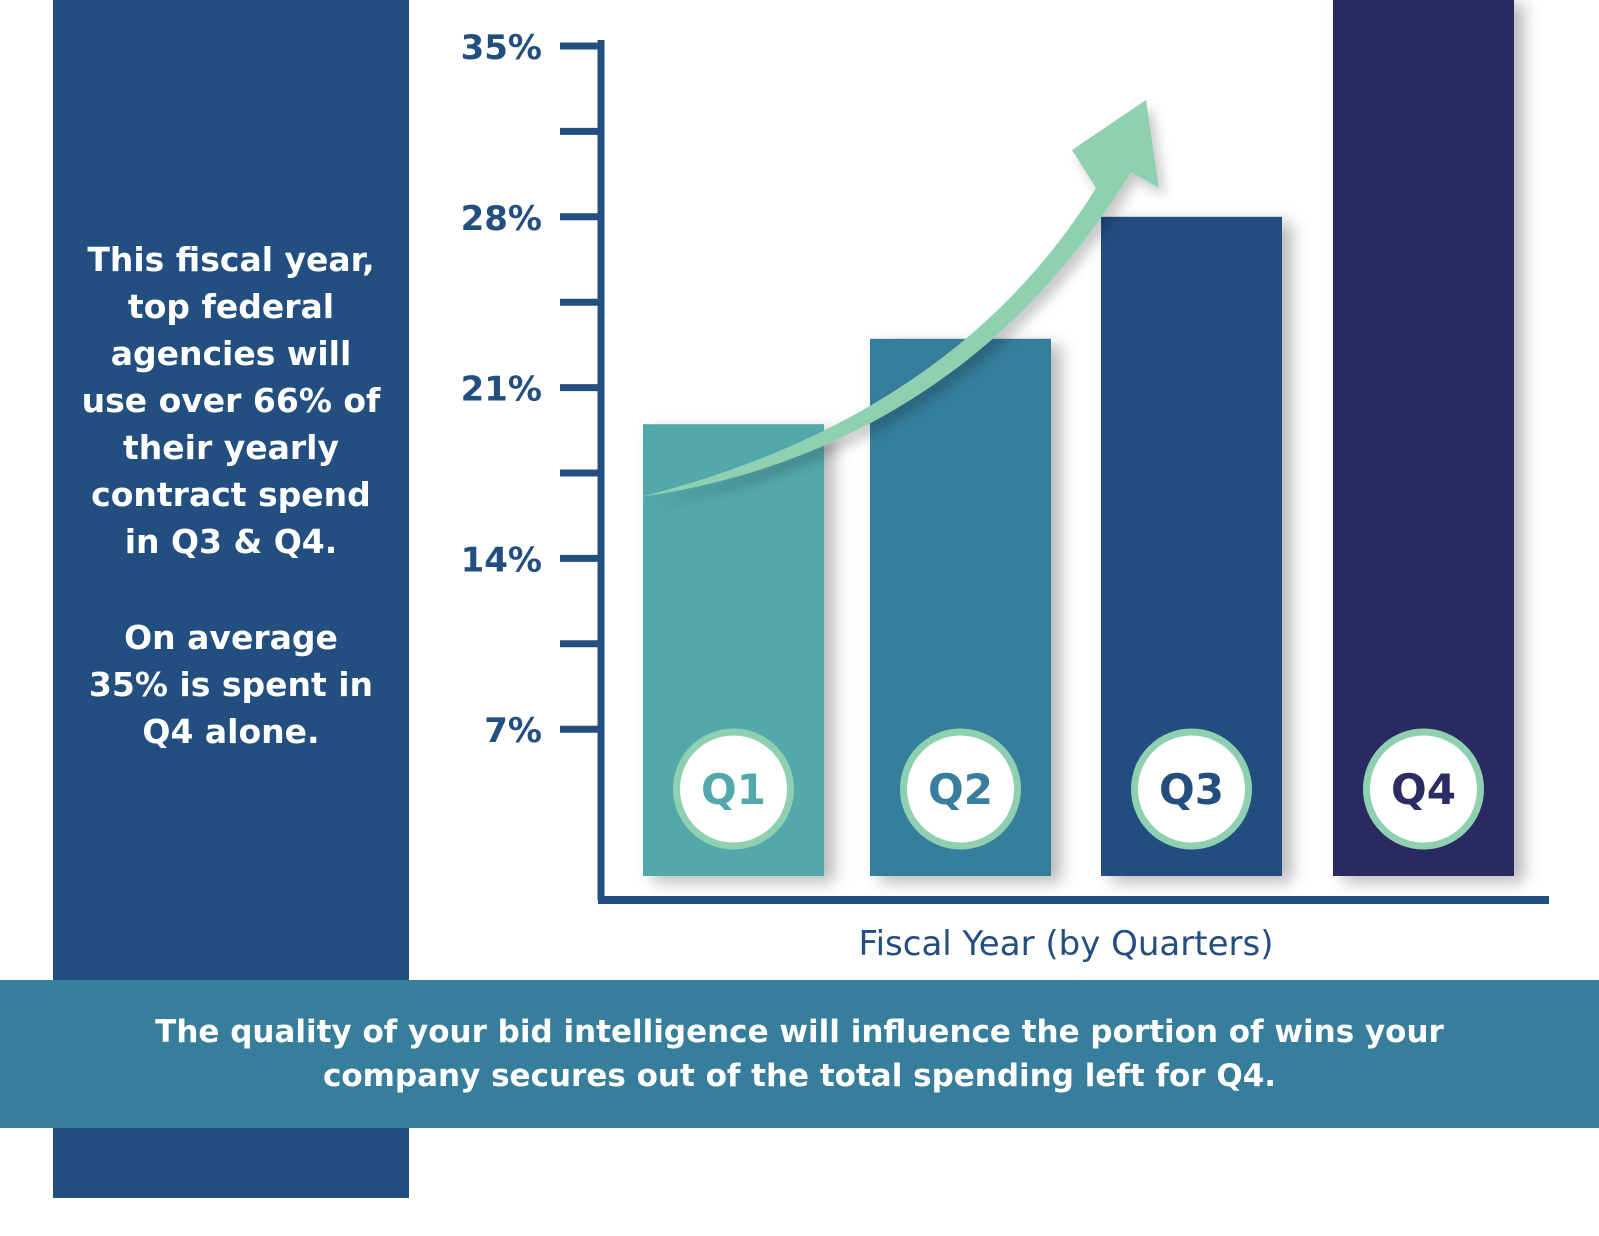 This screenshot has height=1236, width=1599. Describe the element at coordinates (513, 731) in the screenshot. I see `y-tick-label: 7%` at that location.